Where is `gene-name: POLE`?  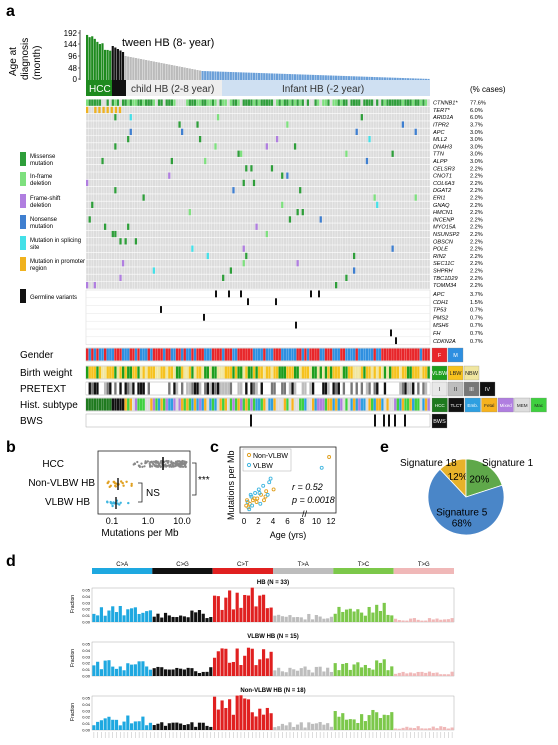
gene-name: POLE is located at coordinates (440, 250).